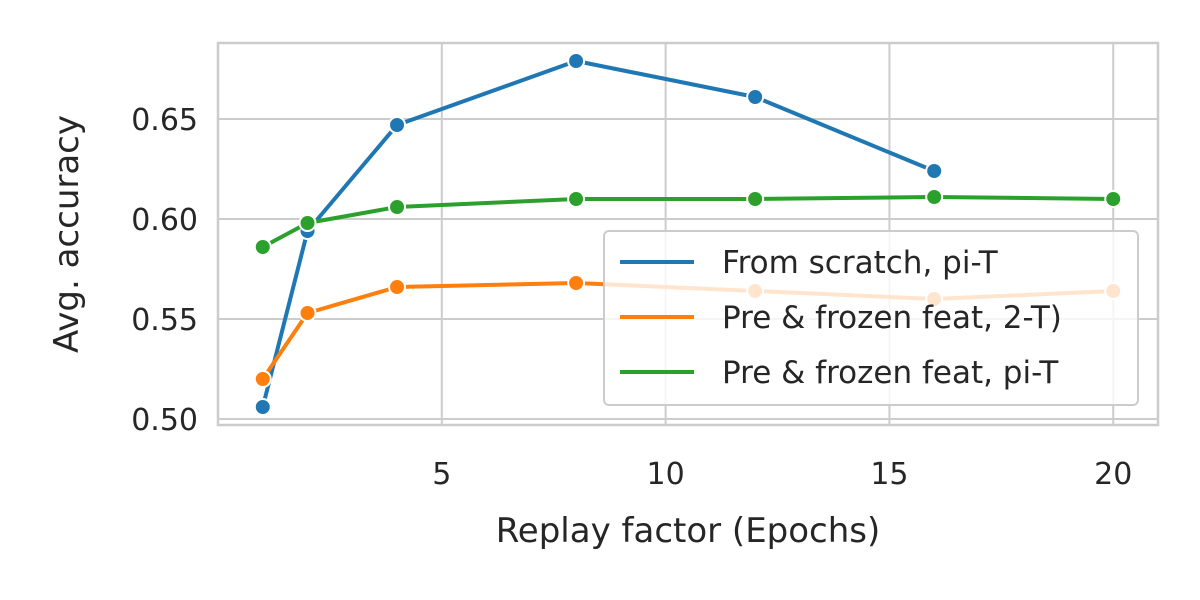 The width and height of the screenshot is (1200, 600). I want to click on y-tick-label: 0.60, so click(164, 220).